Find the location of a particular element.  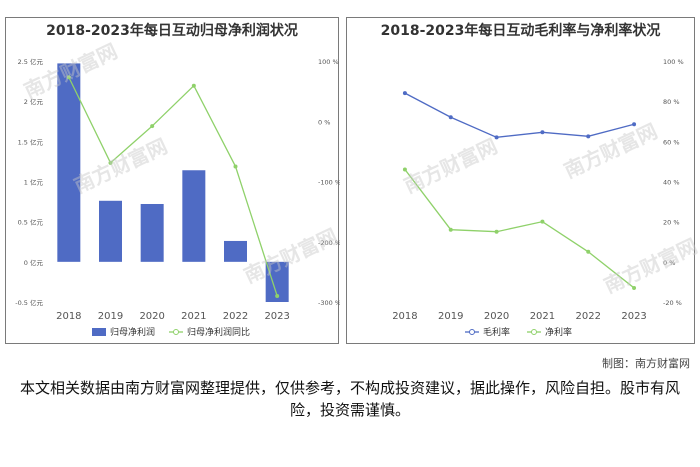

bar-2022 is located at coordinates (235, 251).